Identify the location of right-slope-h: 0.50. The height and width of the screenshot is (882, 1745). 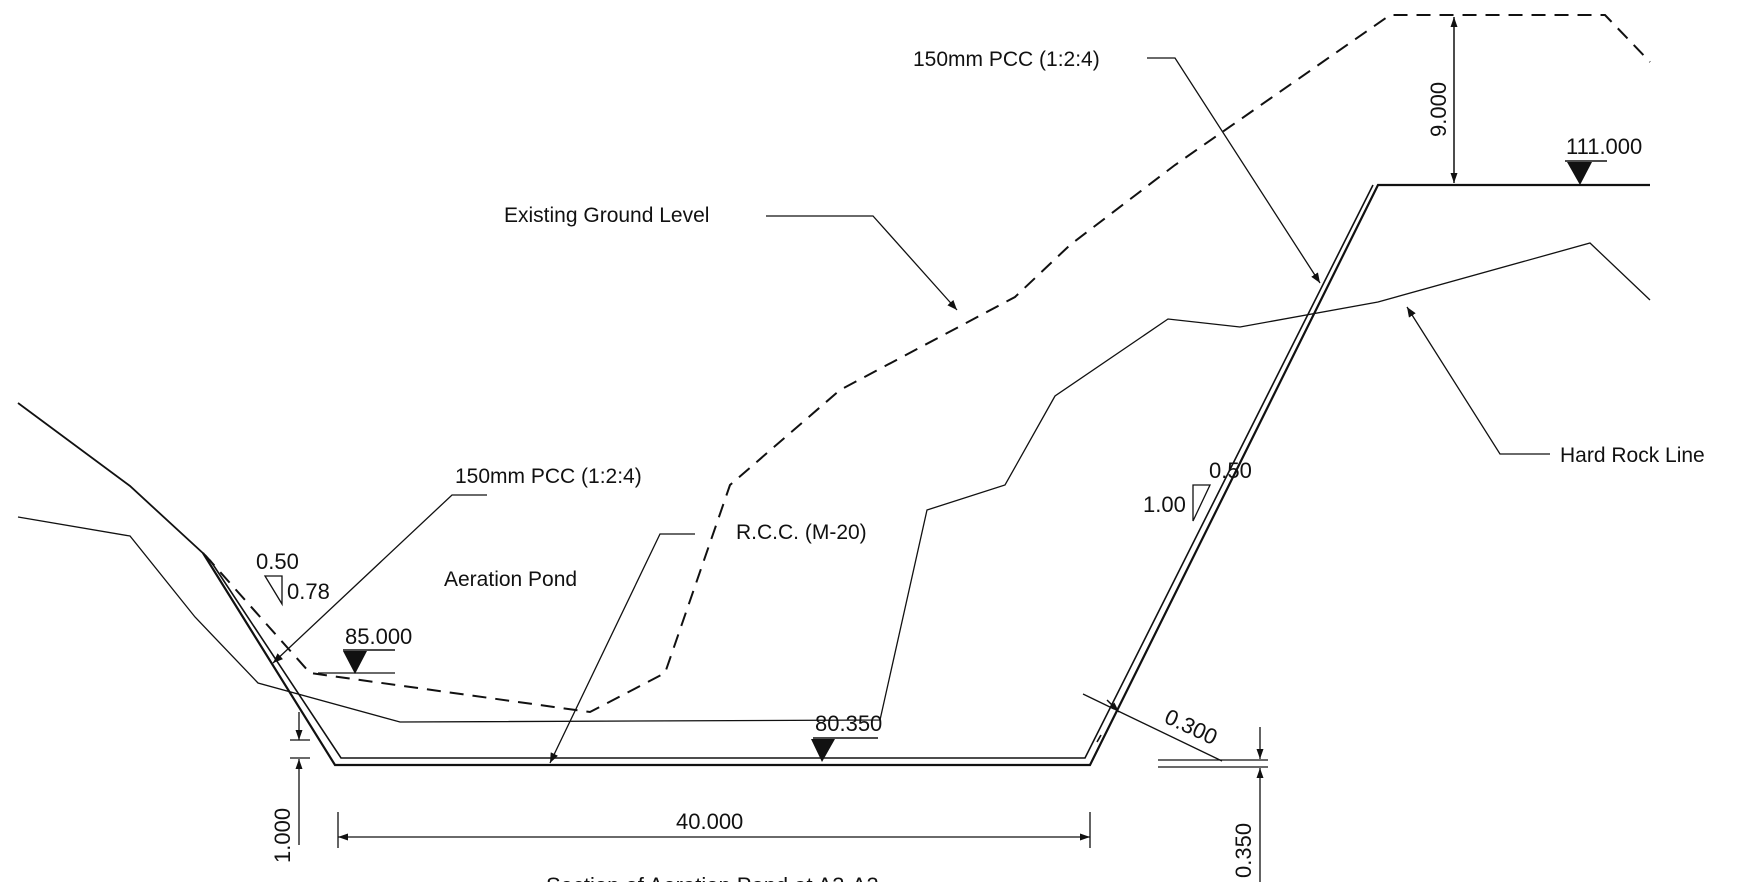
(1230, 470).